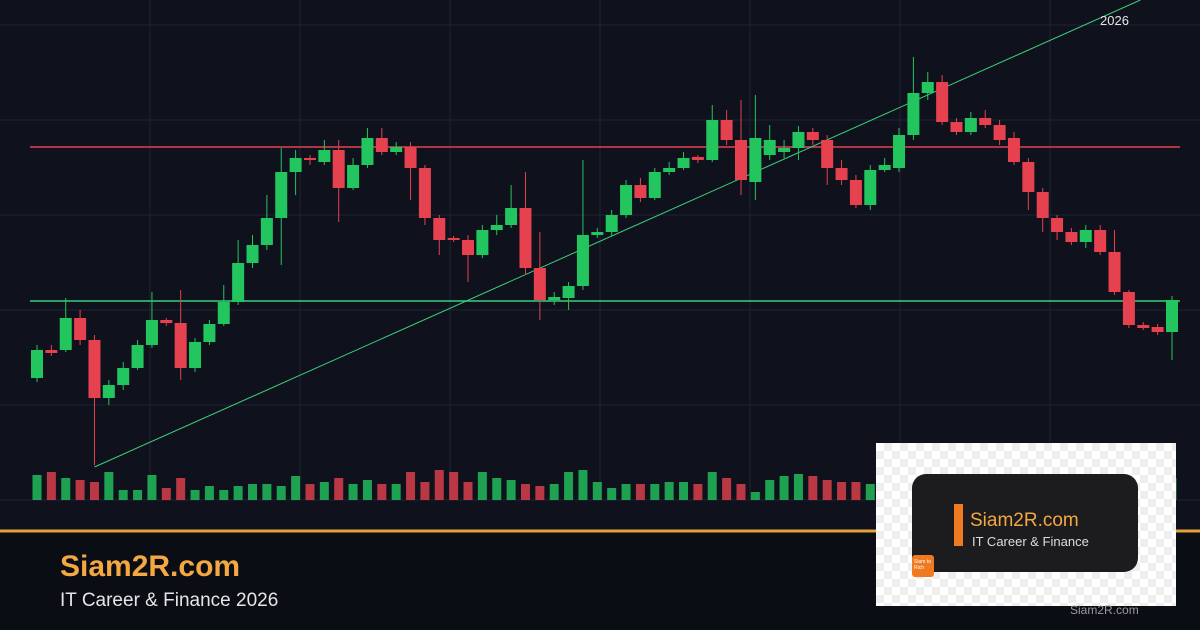 The height and width of the screenshot is (630, 1200). I want to click on card, so click(1025, 523).